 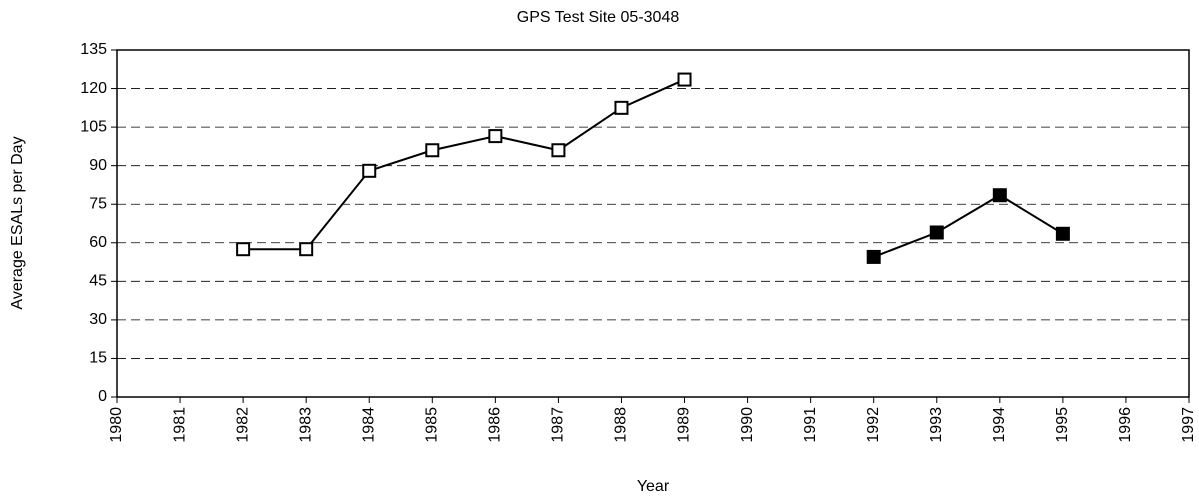 I want to click on x-tick-label: 1992, so click(x=873, y=425).